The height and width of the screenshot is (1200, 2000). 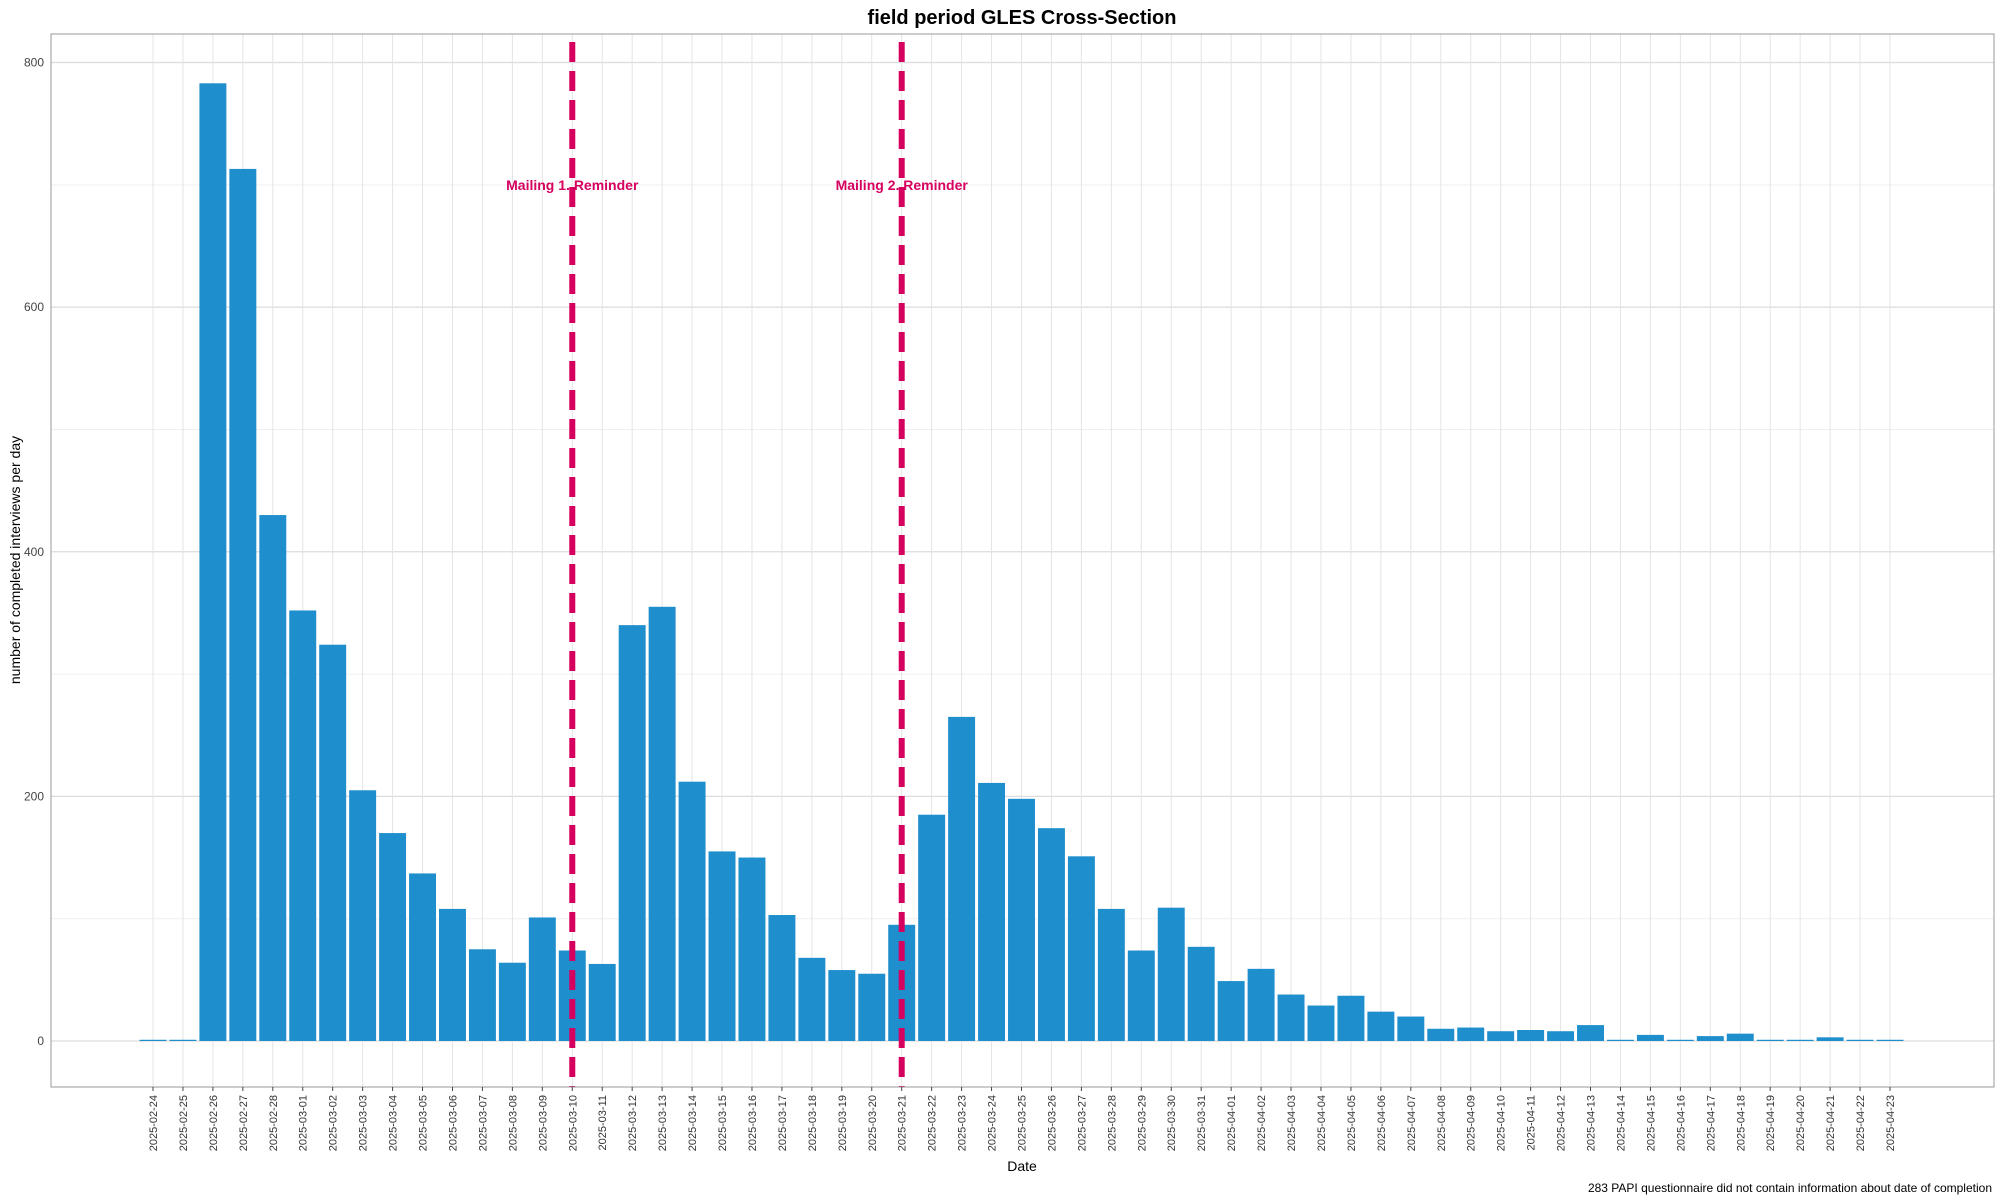 What do you see at coordinates (1891, 1123) in the screenshot?
I see `x-tick-label: 2025-04-23` at bounding box center [1891, 1123].